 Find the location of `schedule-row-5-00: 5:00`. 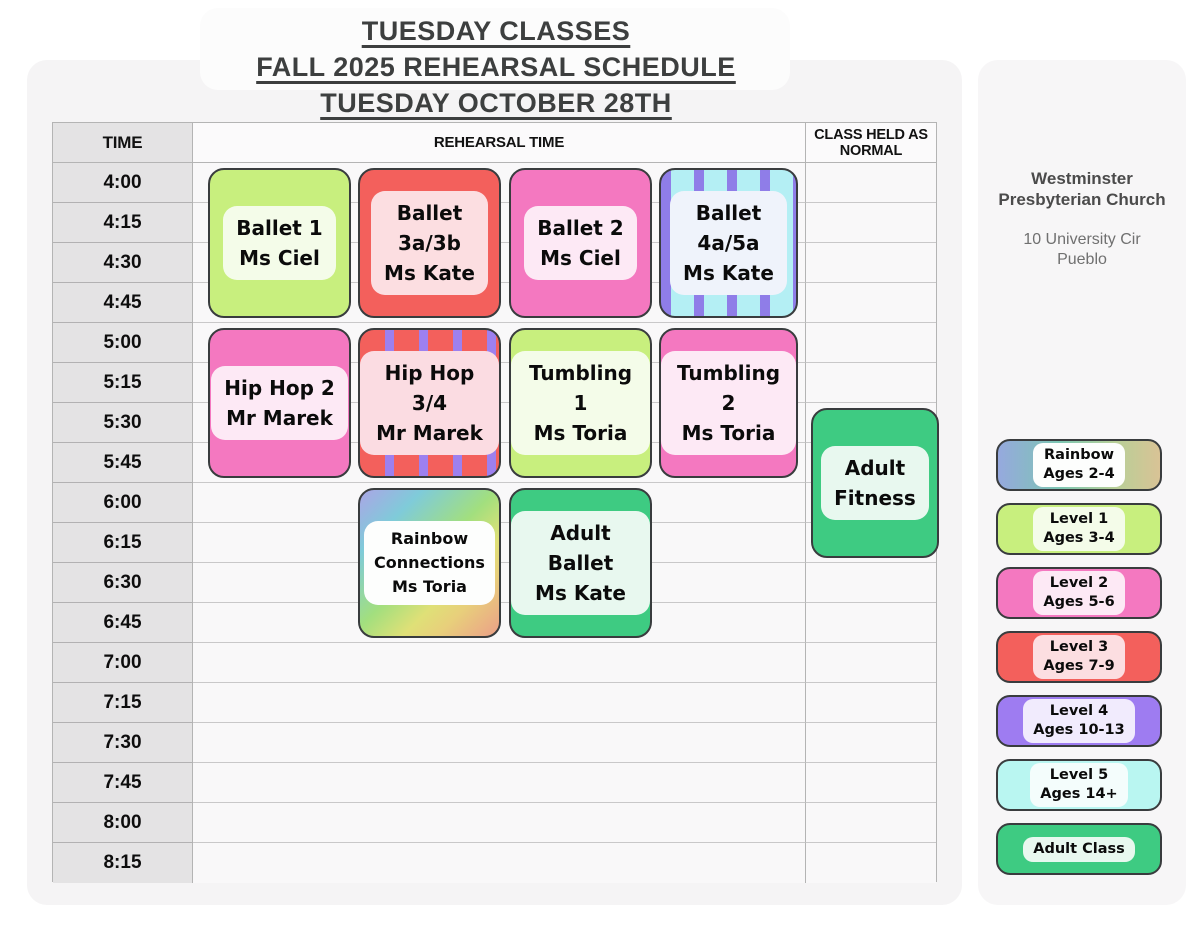

schedule-row-5-00: 5:00 is located at coordinates (494, 343).